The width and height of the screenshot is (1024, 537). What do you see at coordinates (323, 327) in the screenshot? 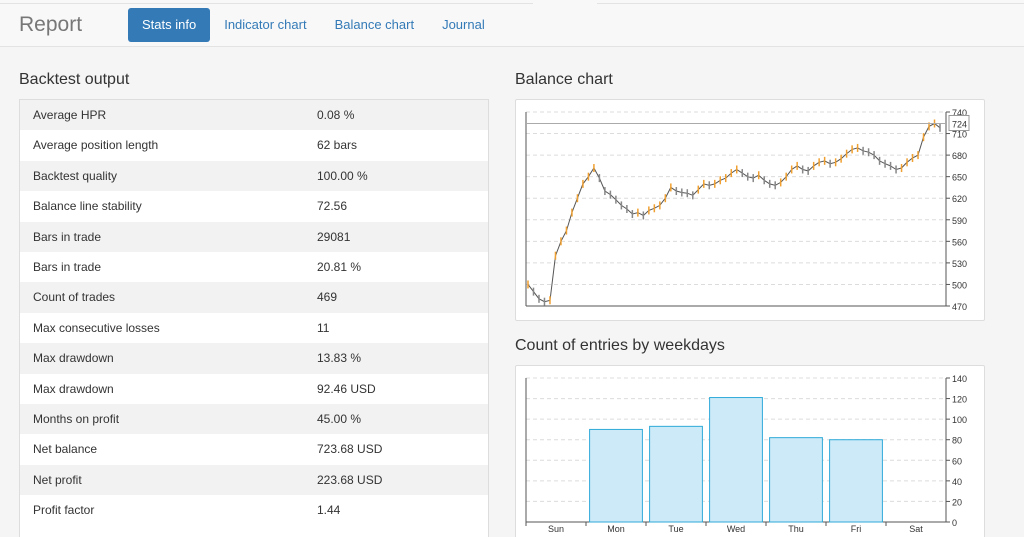
I see `stats-row-value: 11` at bounding box center [323, 327].